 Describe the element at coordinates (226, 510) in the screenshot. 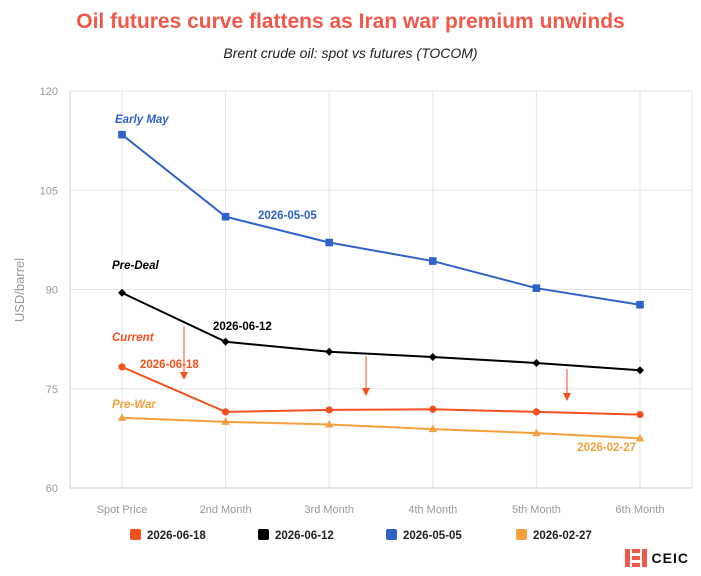

I see `x-tick-label: 2nd Month` at that location.